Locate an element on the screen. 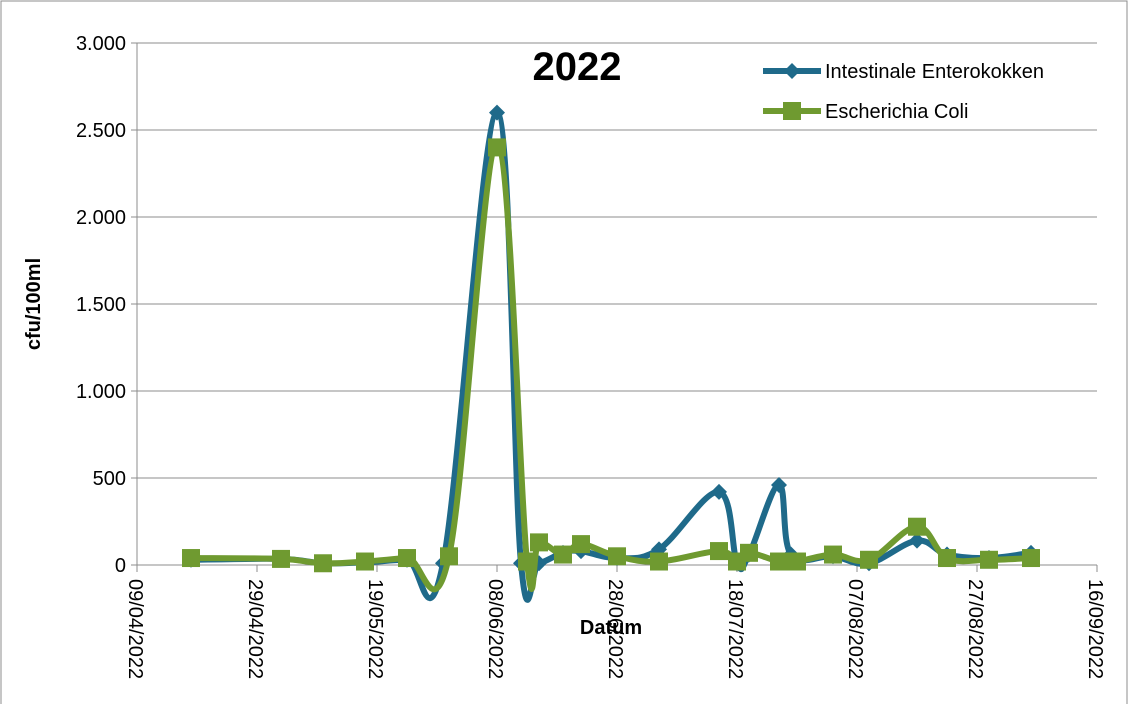 The width and height of the screenshot is (1128, 709). x-axis-title: Datum is located at coordinates (611, 628).